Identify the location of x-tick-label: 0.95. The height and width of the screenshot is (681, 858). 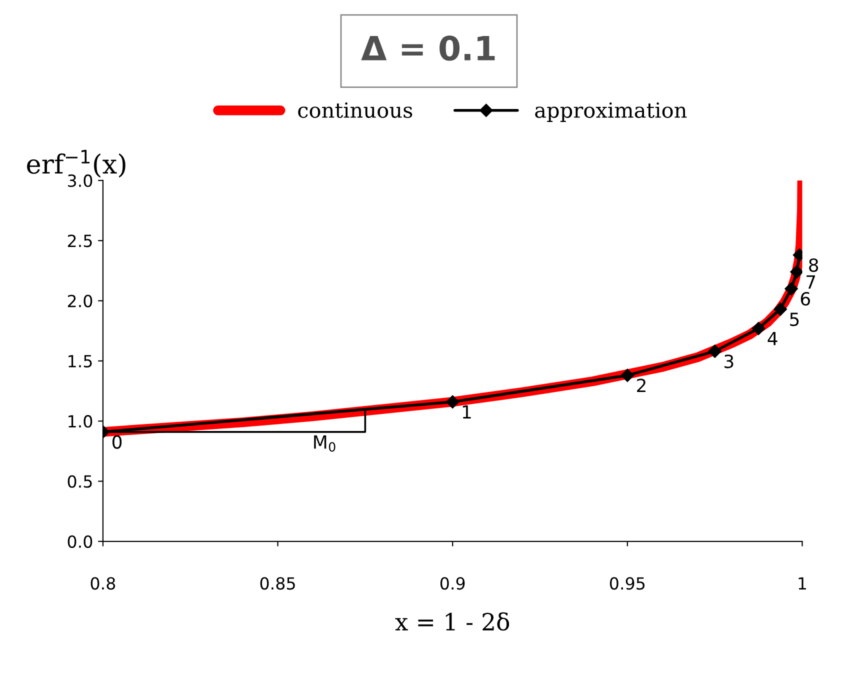
(627, 583).